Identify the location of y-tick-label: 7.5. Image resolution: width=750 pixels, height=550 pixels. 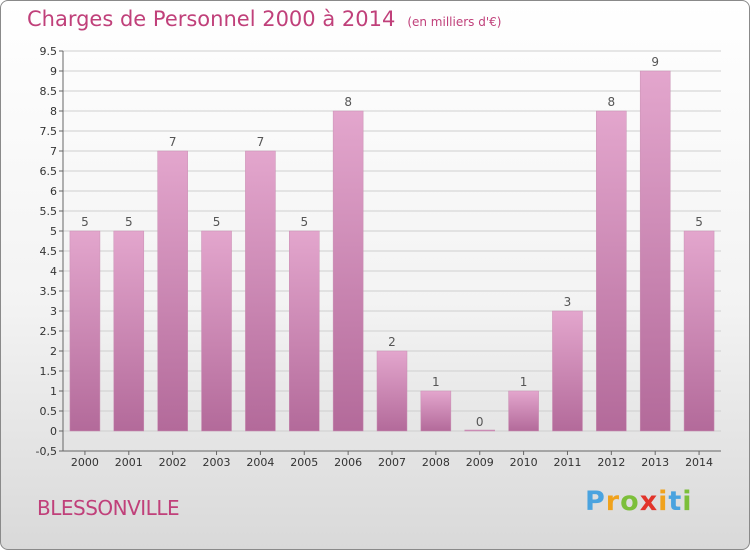
(49, 131).